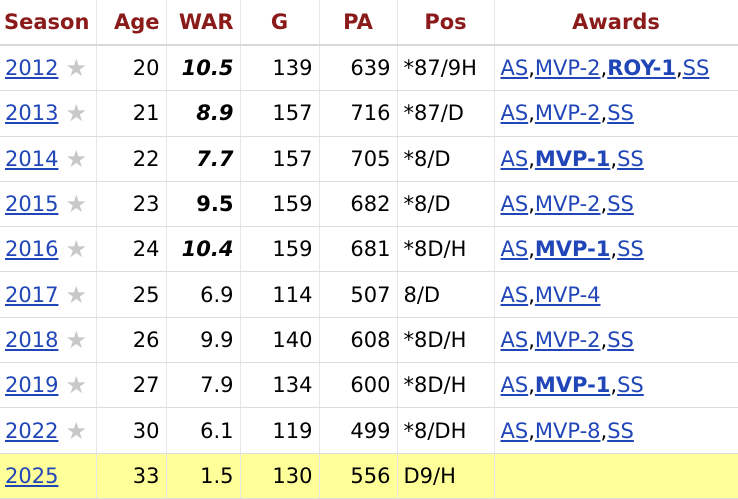 The image size is (738, 499). What do you see at coordinates (203, 249) in the screenshot?
I see `war-cell: 10.4` at bounding box center [203, 249].